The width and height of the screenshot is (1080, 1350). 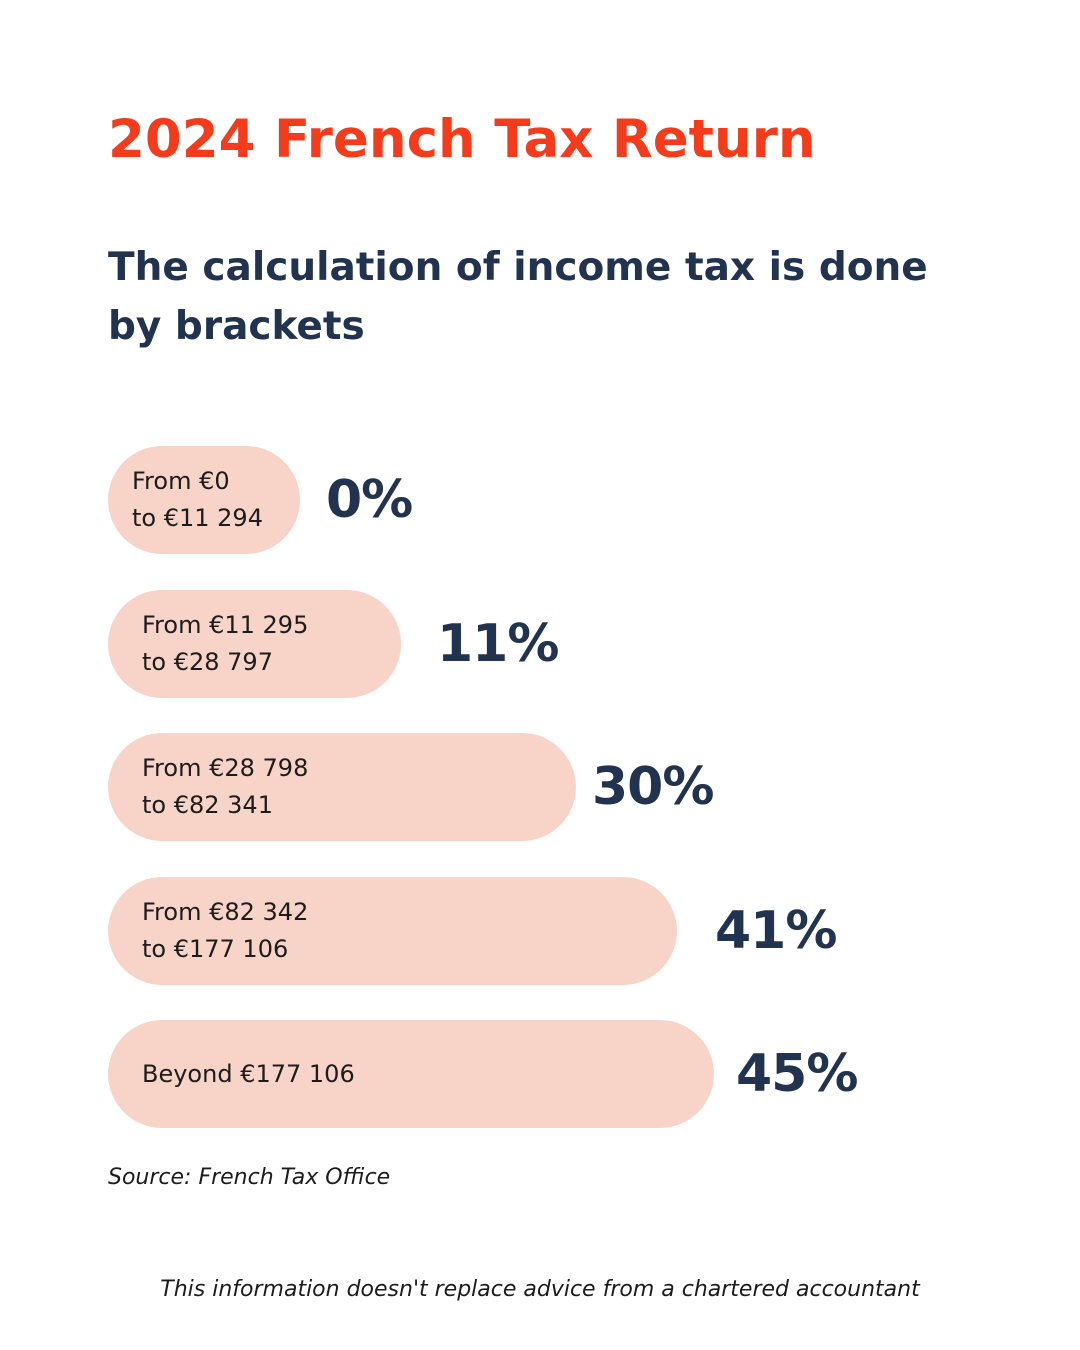 I want to click on bracket-row: Beyond €177 106 45%, so click(x=548, y=1074).